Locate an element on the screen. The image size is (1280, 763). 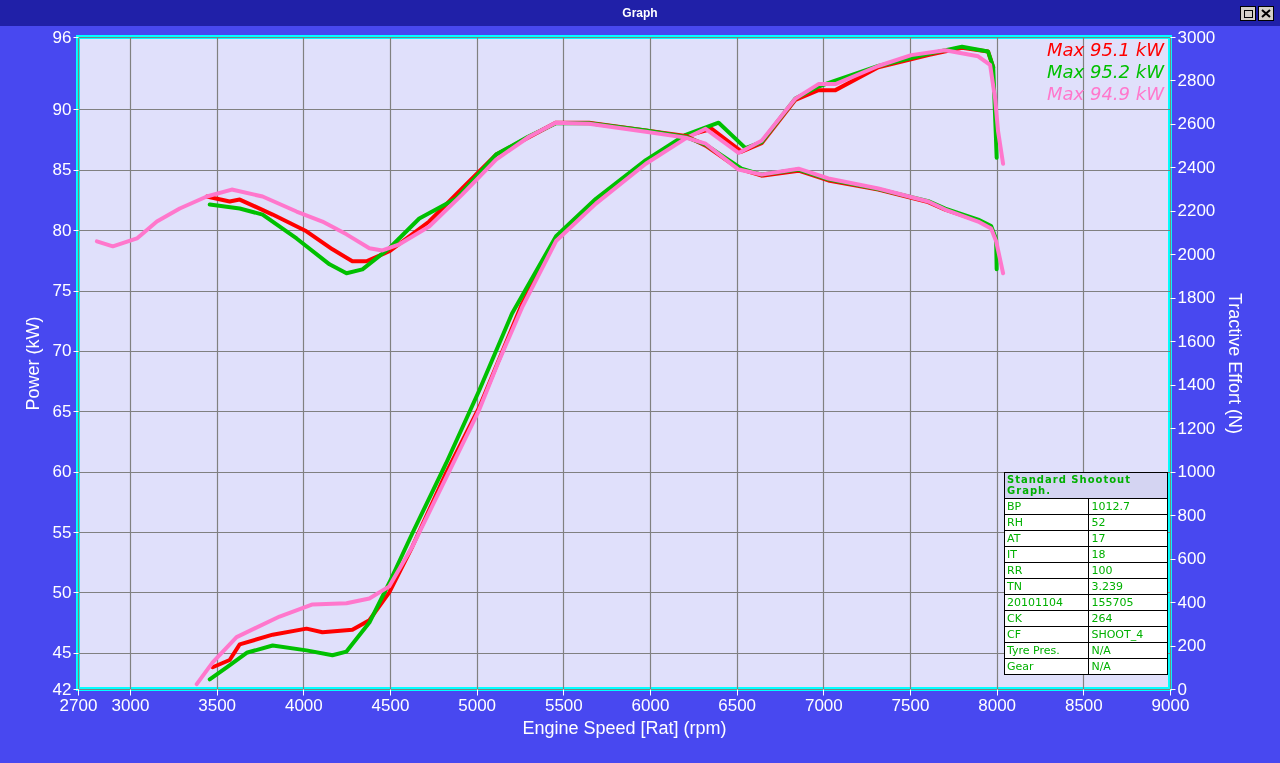
y2-tick-label: 2600 is located at coordinates (1196, 124).